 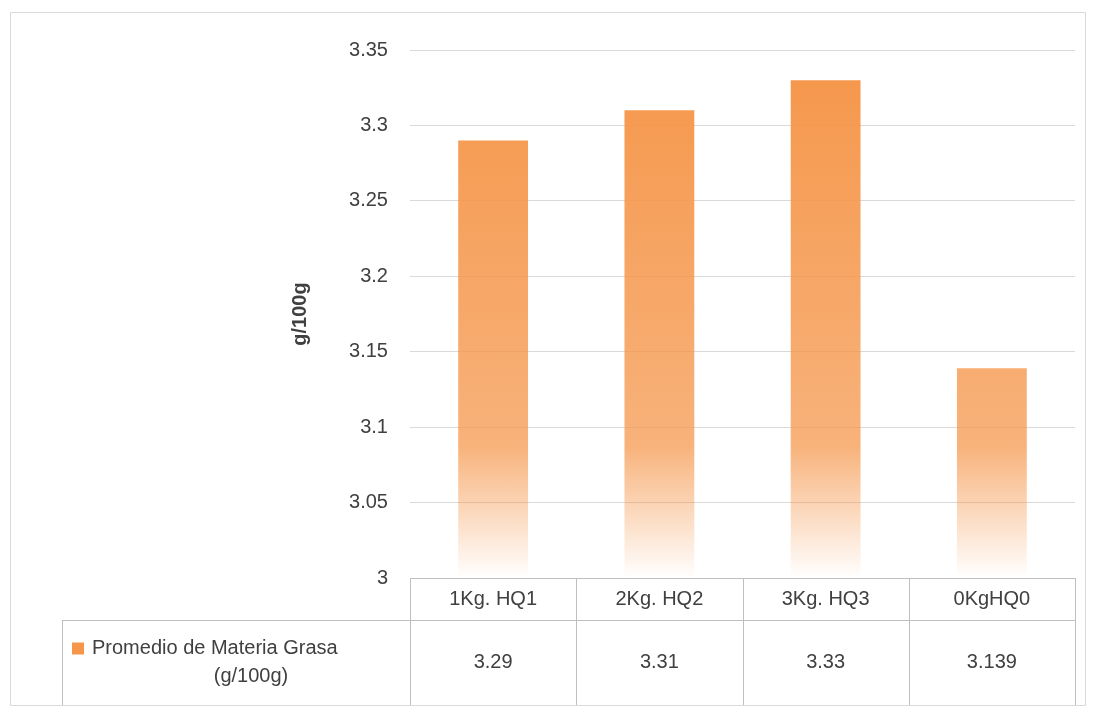 I want to click on y-tick-label: 3.15, so click(x=368, y=350).